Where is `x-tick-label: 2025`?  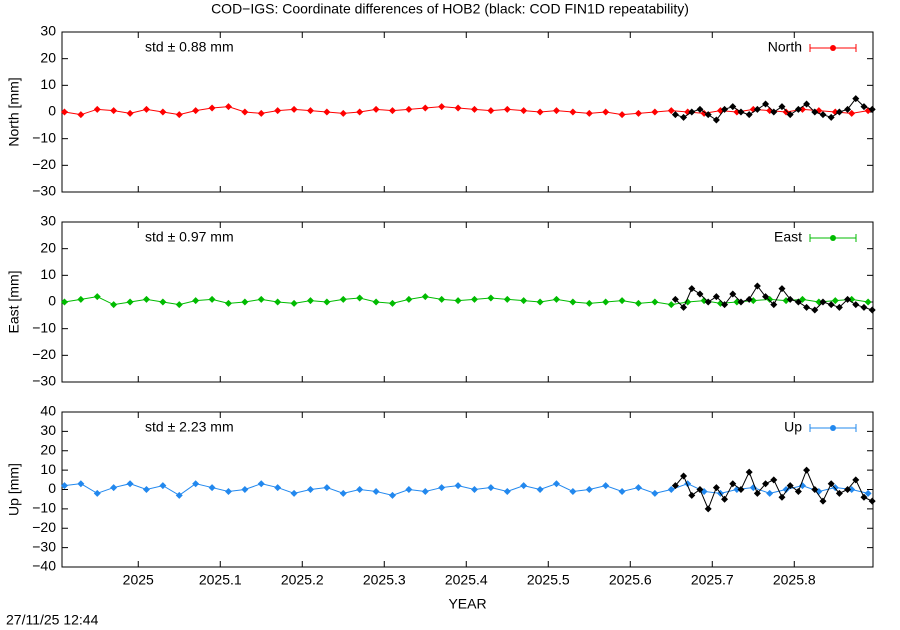
x-tick-label: 2025 is located at coordinates (138, 580).